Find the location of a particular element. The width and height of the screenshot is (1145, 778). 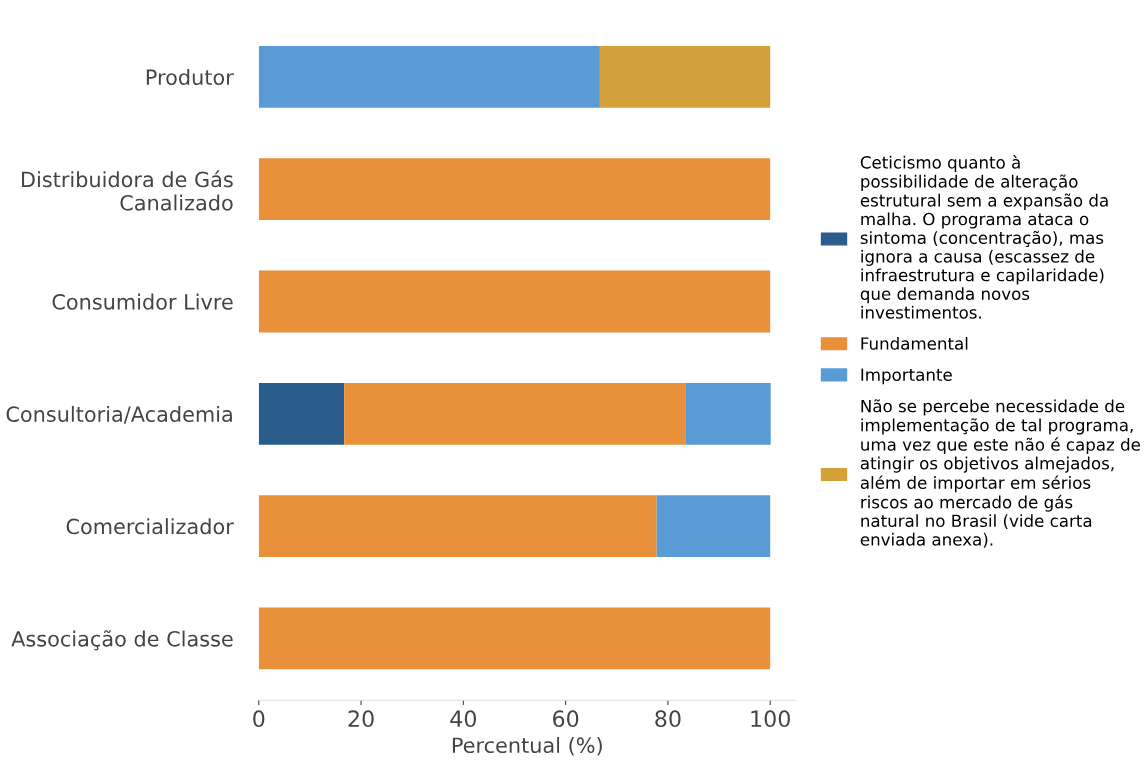

x-tick-label: 60 is located at coordinates (566, 719).